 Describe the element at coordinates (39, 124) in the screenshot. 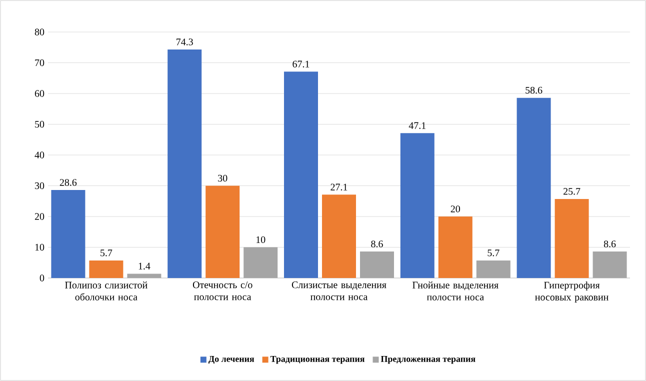

I see `y-tick-label: 50` at that location.